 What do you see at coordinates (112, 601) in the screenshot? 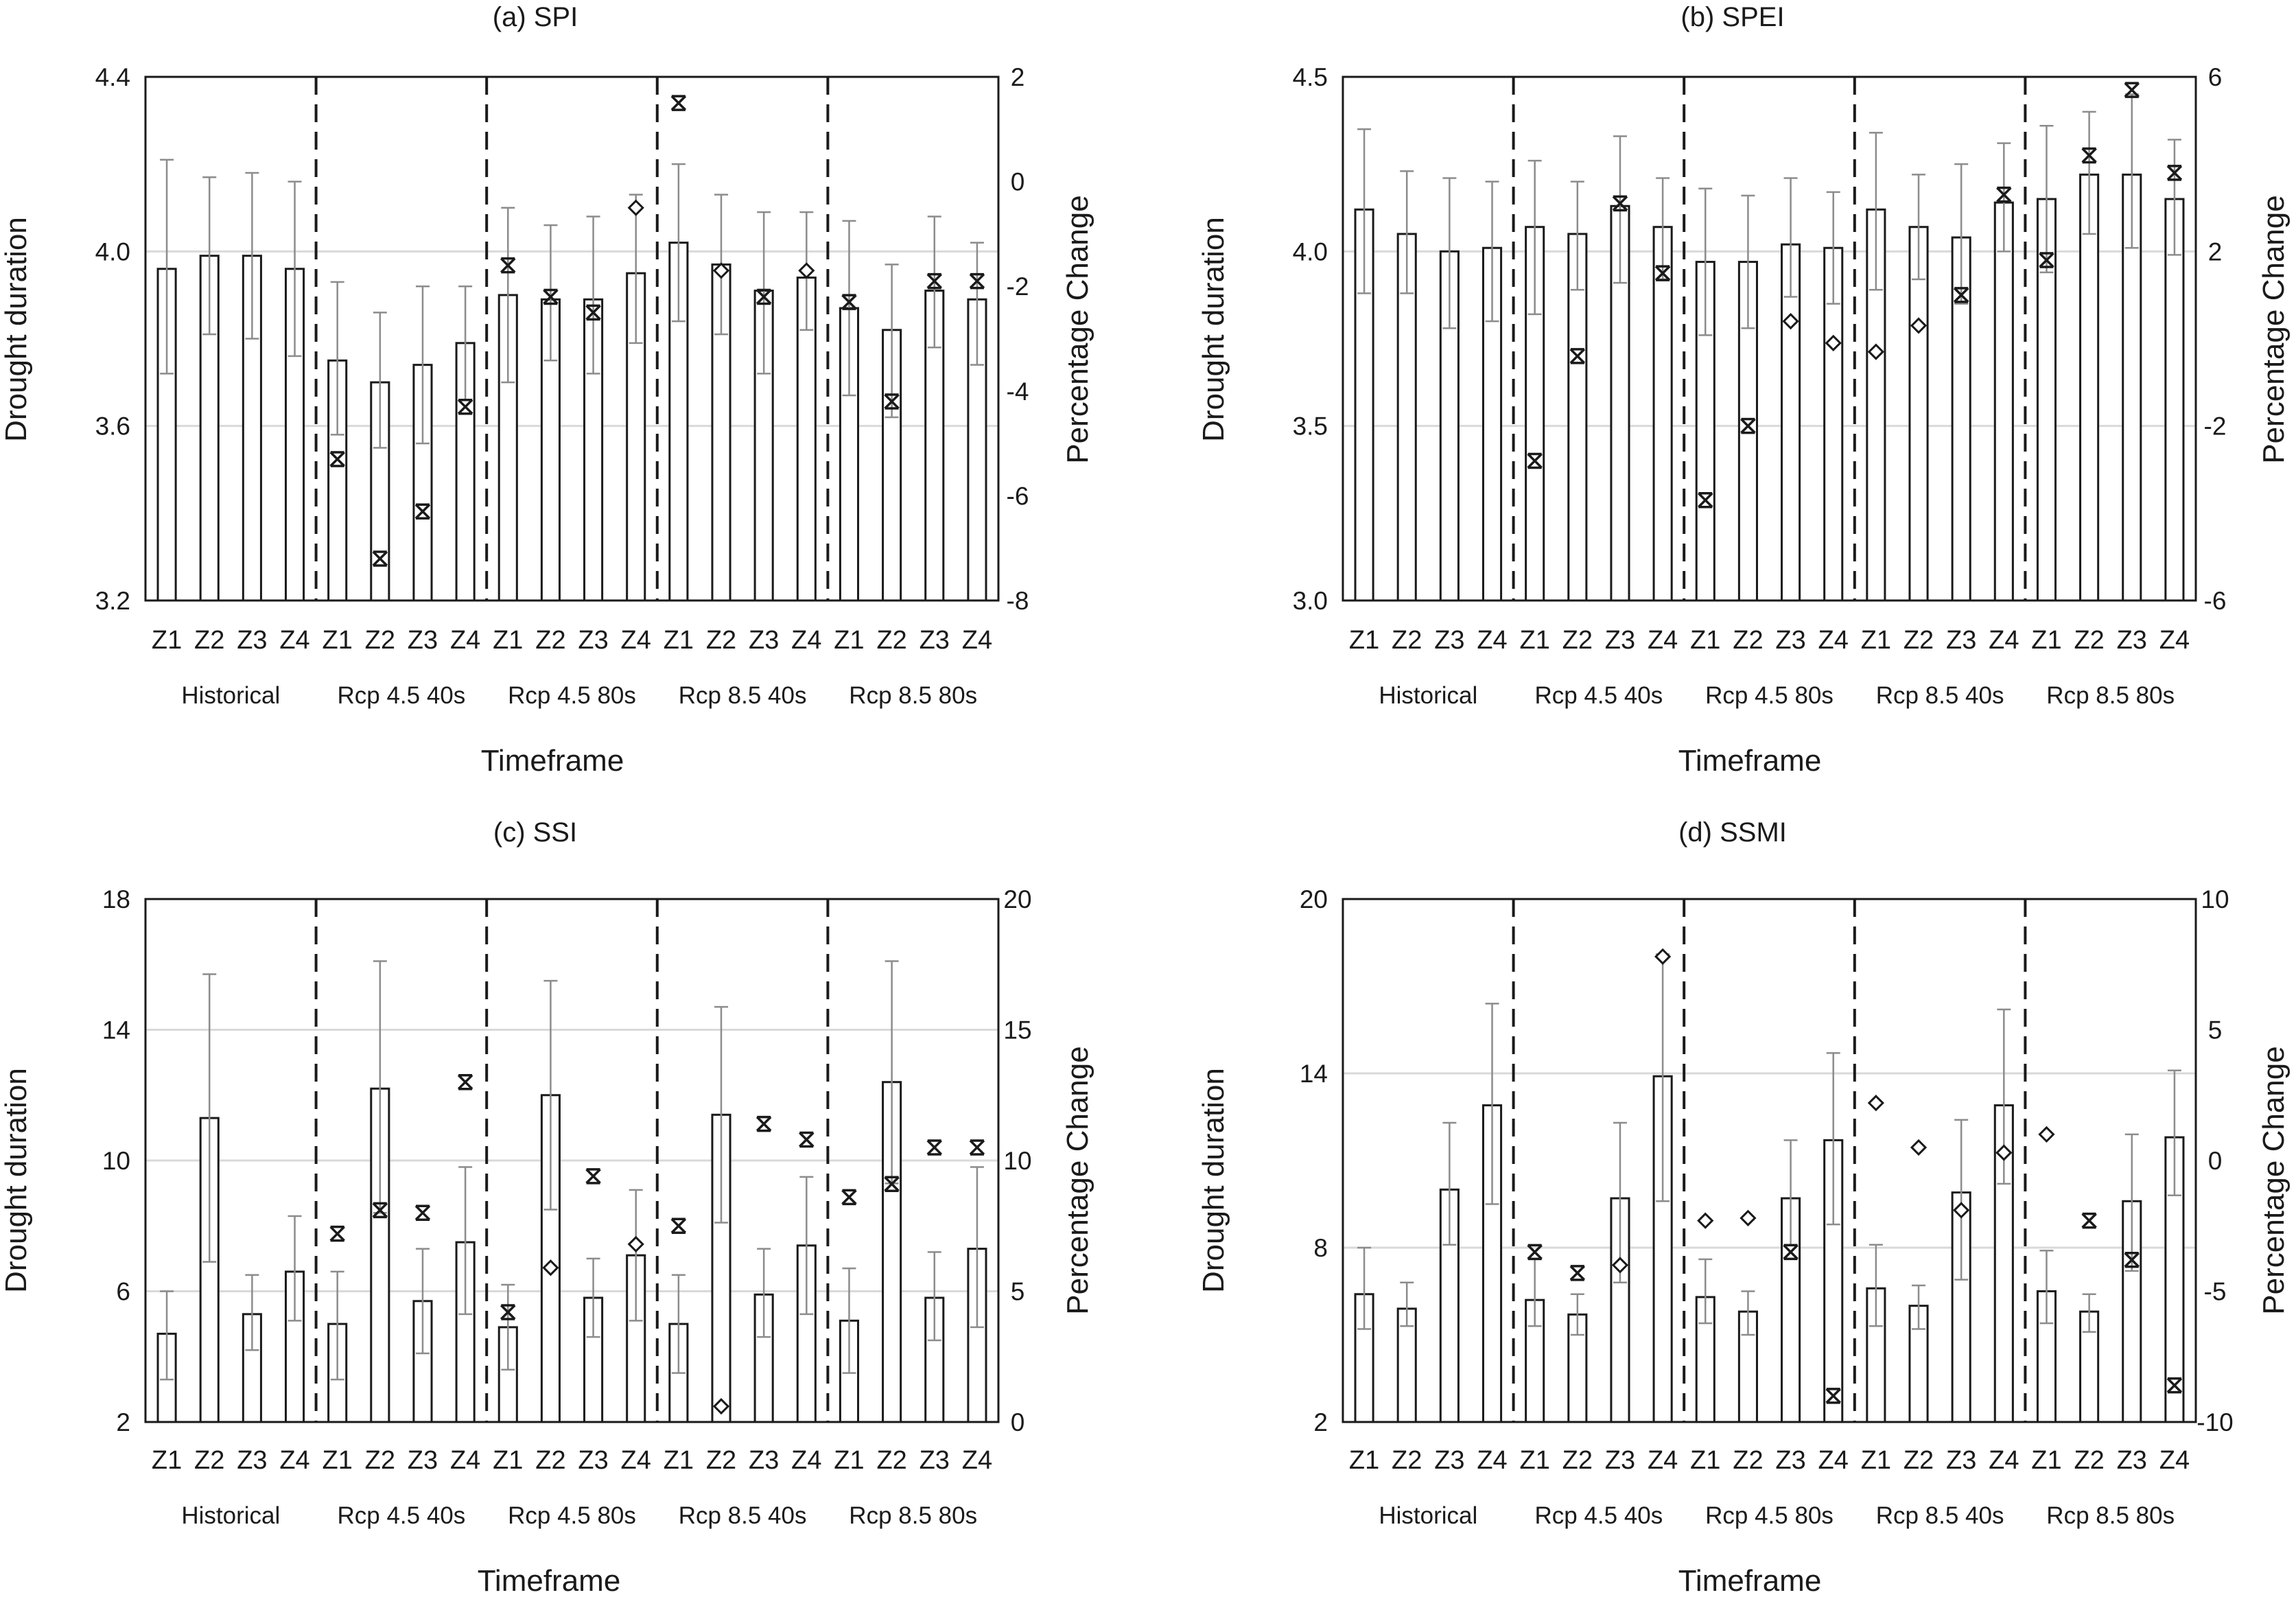
I see `panel-a-ytick-0: 3.2` at bounding box center [112, 601].